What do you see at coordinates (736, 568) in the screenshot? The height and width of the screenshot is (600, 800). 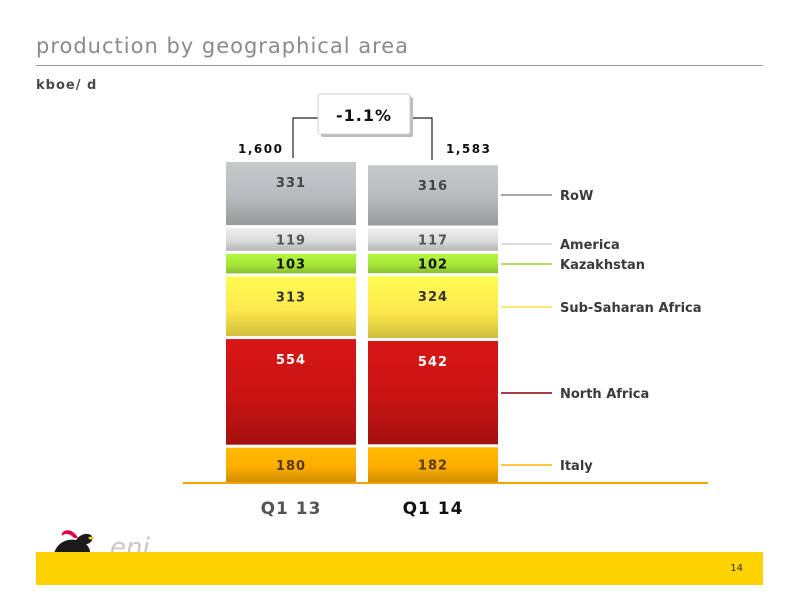 I see `page-number: 14` at bounding box center [736, 568].